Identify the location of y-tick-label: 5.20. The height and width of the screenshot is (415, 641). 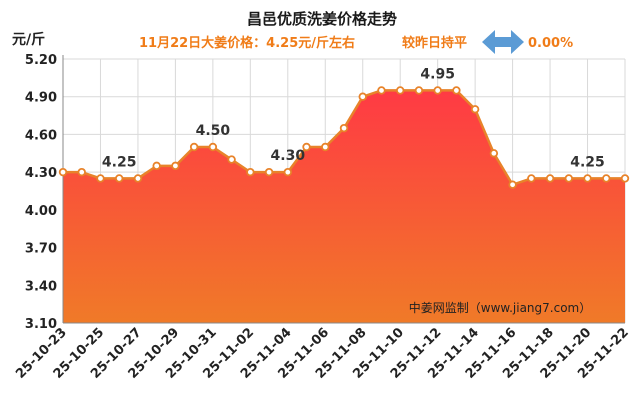
(41, 60).